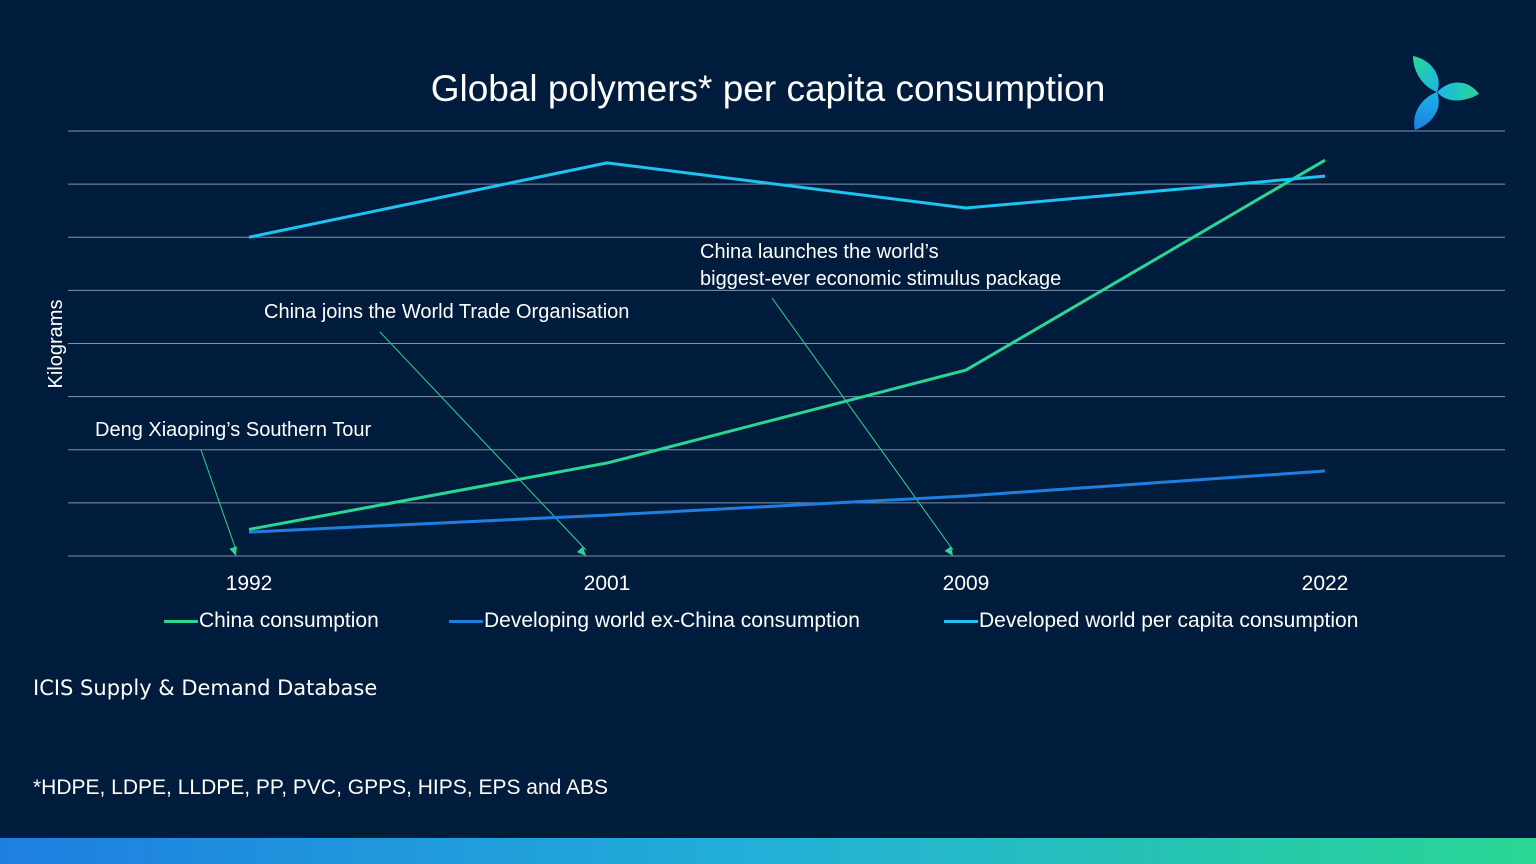 The height and width of the screenshot is (864, 1536). Describe the element at coordinates (768, 88) in the screenshot. I see `chart-title: Global polymers* per capita consumption` at that location.